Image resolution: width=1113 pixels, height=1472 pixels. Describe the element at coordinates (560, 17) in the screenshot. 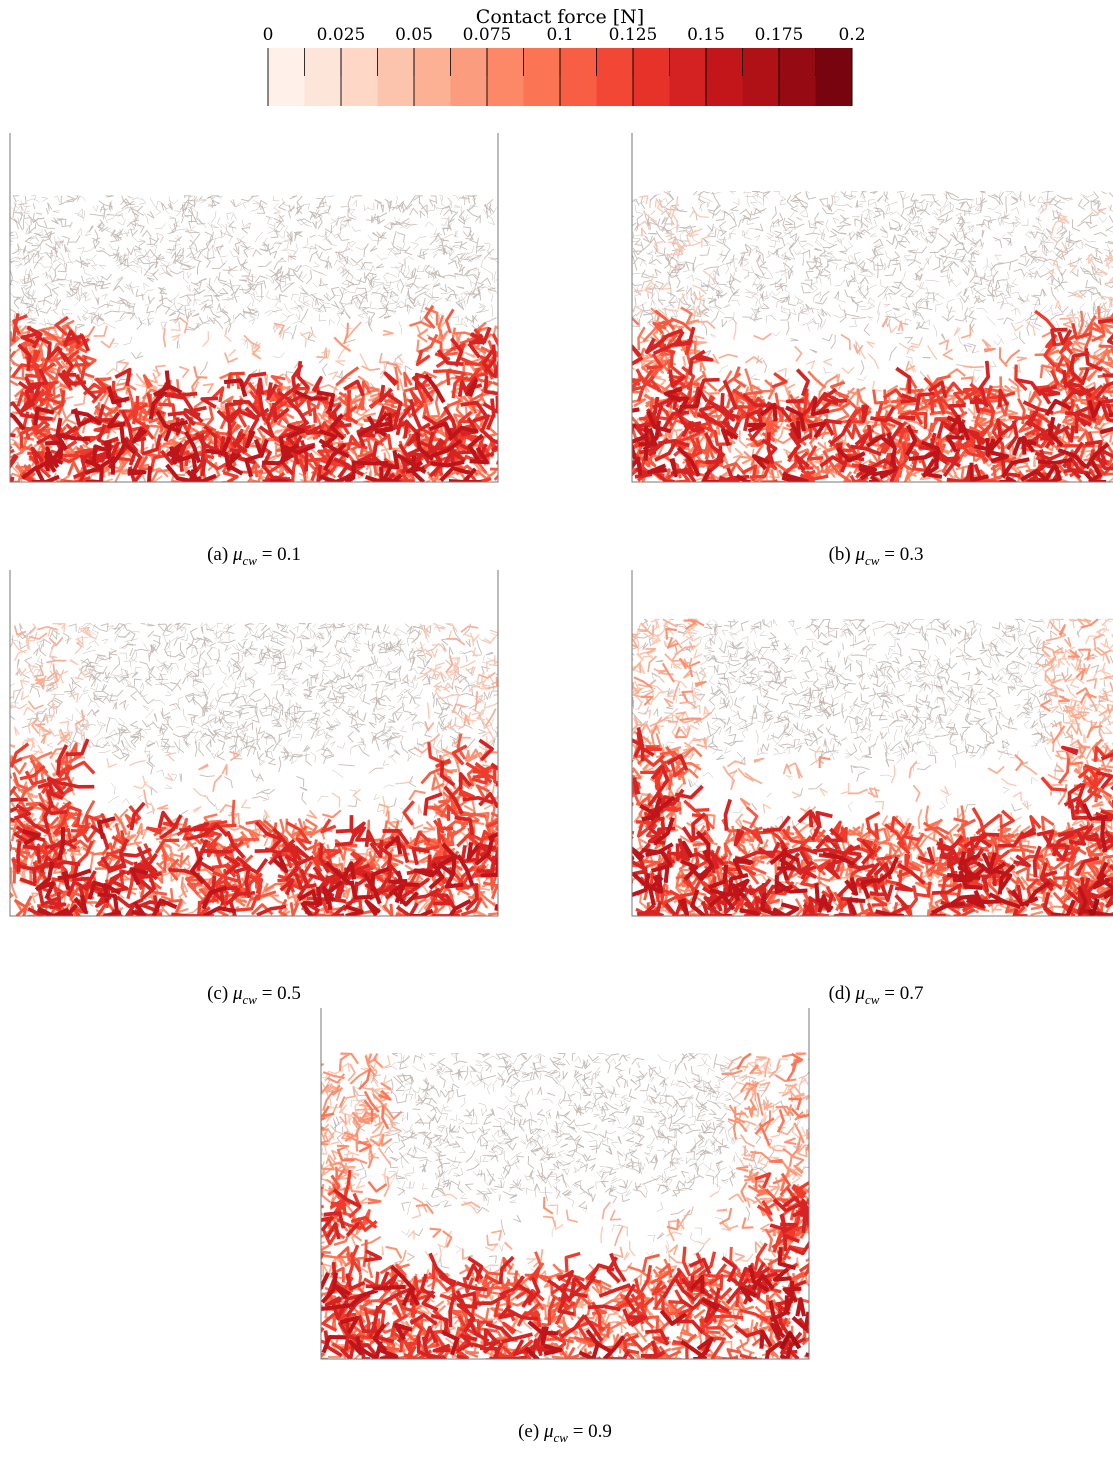

I see `colorbar-title: Contact force [N]` at that location.